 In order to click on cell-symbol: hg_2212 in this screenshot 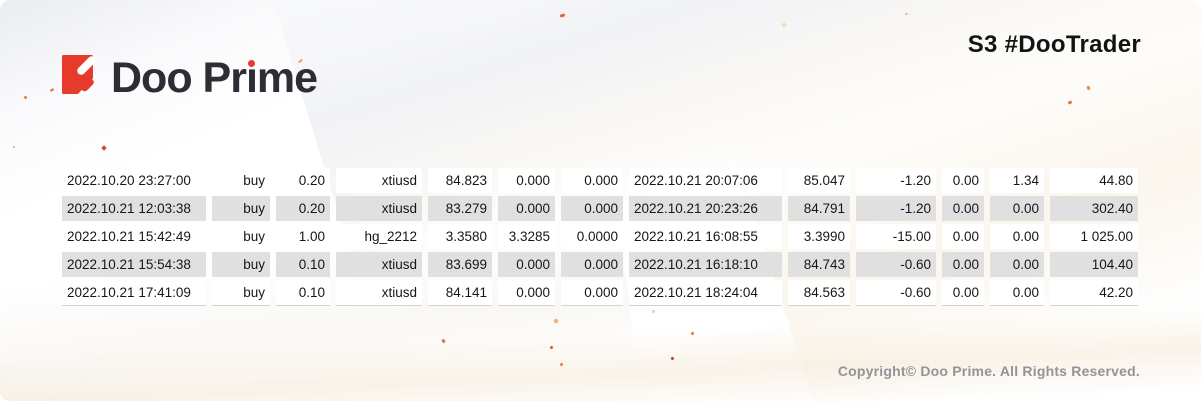, I will do `click(379, 236)`.